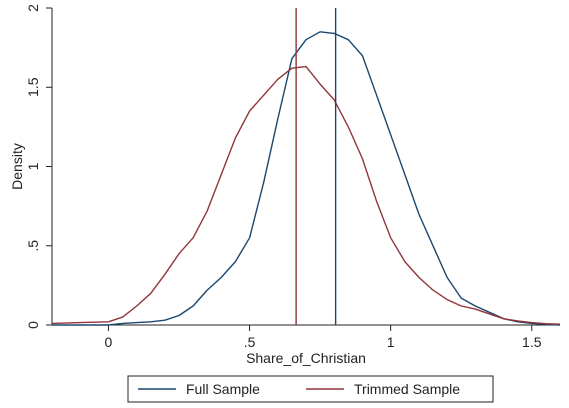  I want to click on legend-label: Full Sample, so click(223, 389).